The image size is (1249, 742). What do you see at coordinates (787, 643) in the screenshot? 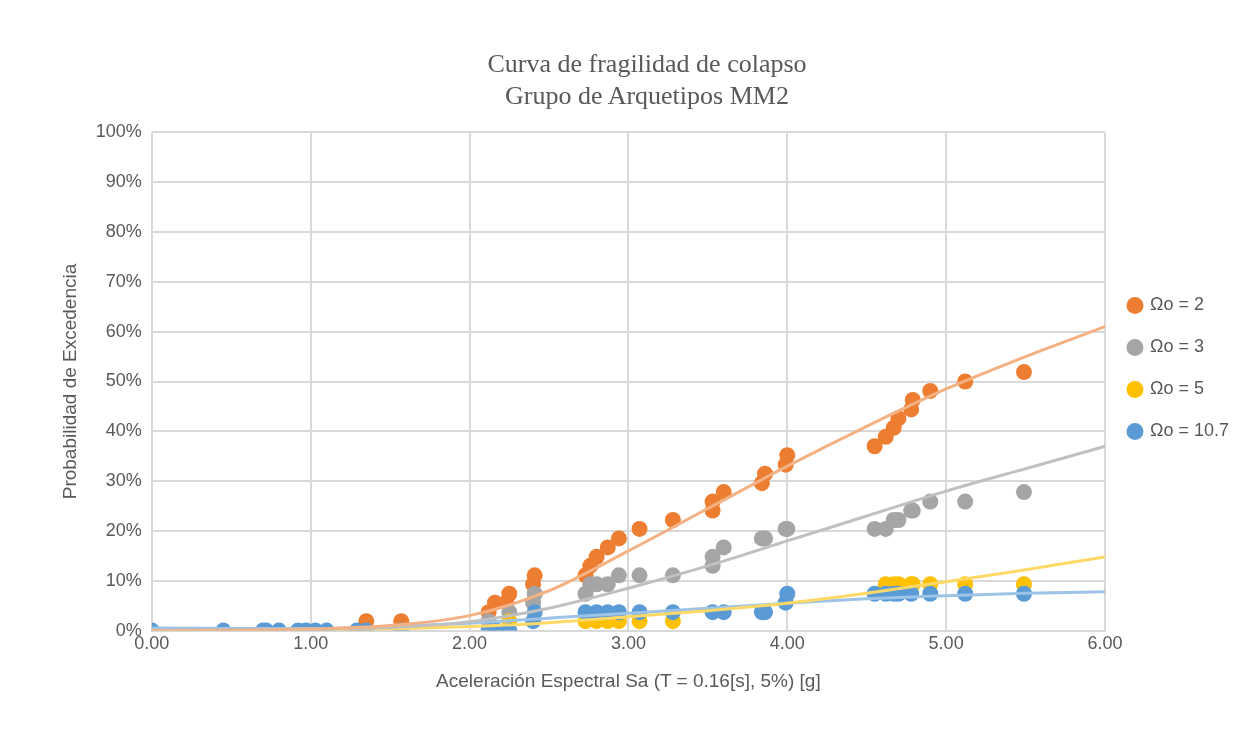
I see `x-tick-label: 4.00` at bounding box center [787, 643].